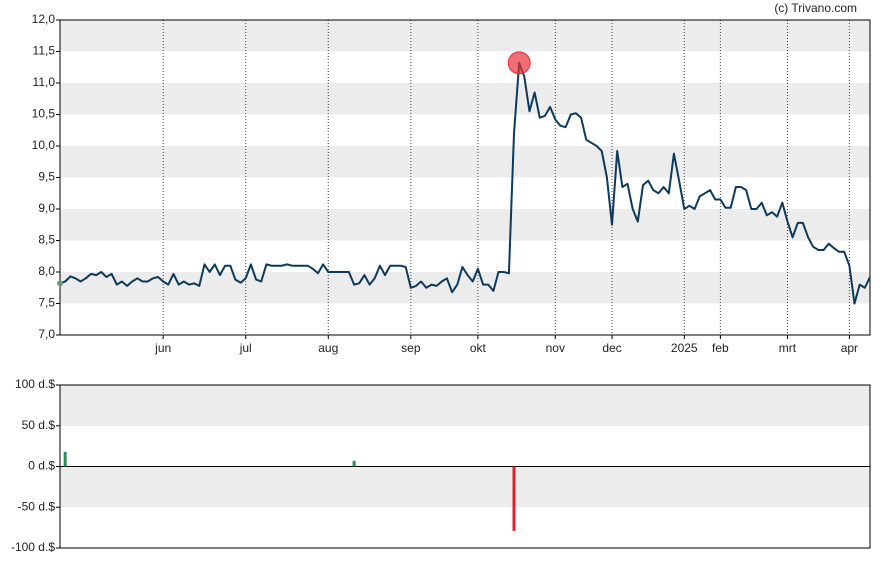  I want to click on y-tick-label: 100 d.$, so click(35, 384).